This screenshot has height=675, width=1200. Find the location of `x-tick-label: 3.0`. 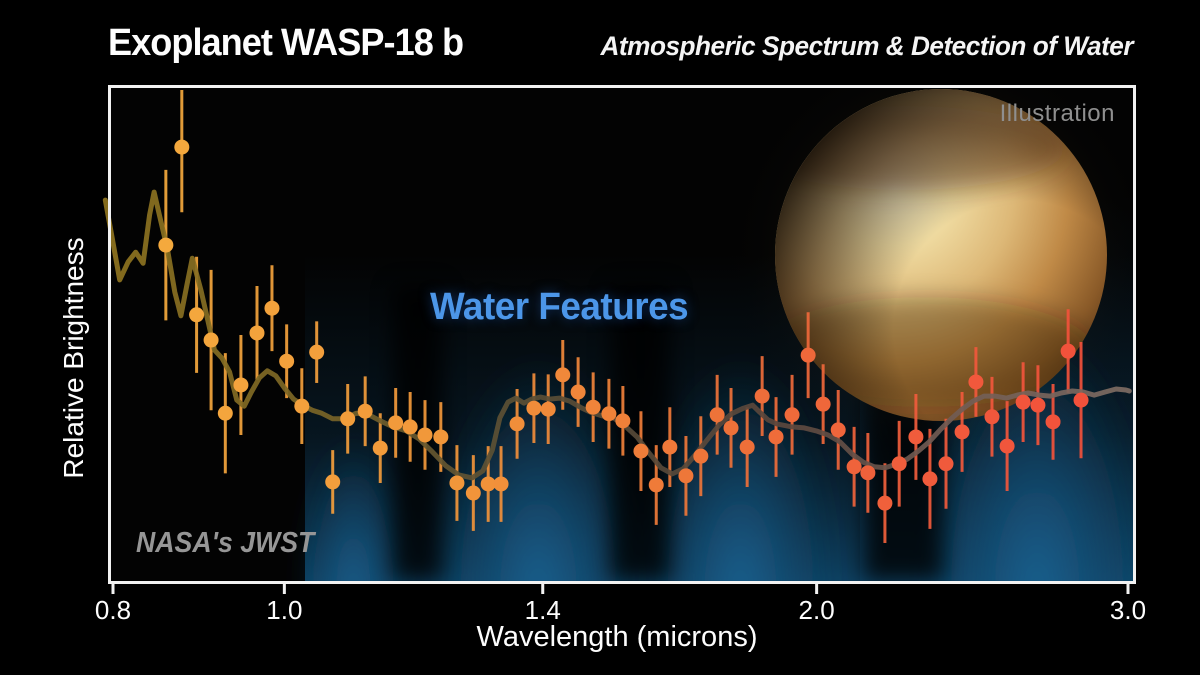

x-tick-label: 3.0 is located at coordinates (1128, 610).